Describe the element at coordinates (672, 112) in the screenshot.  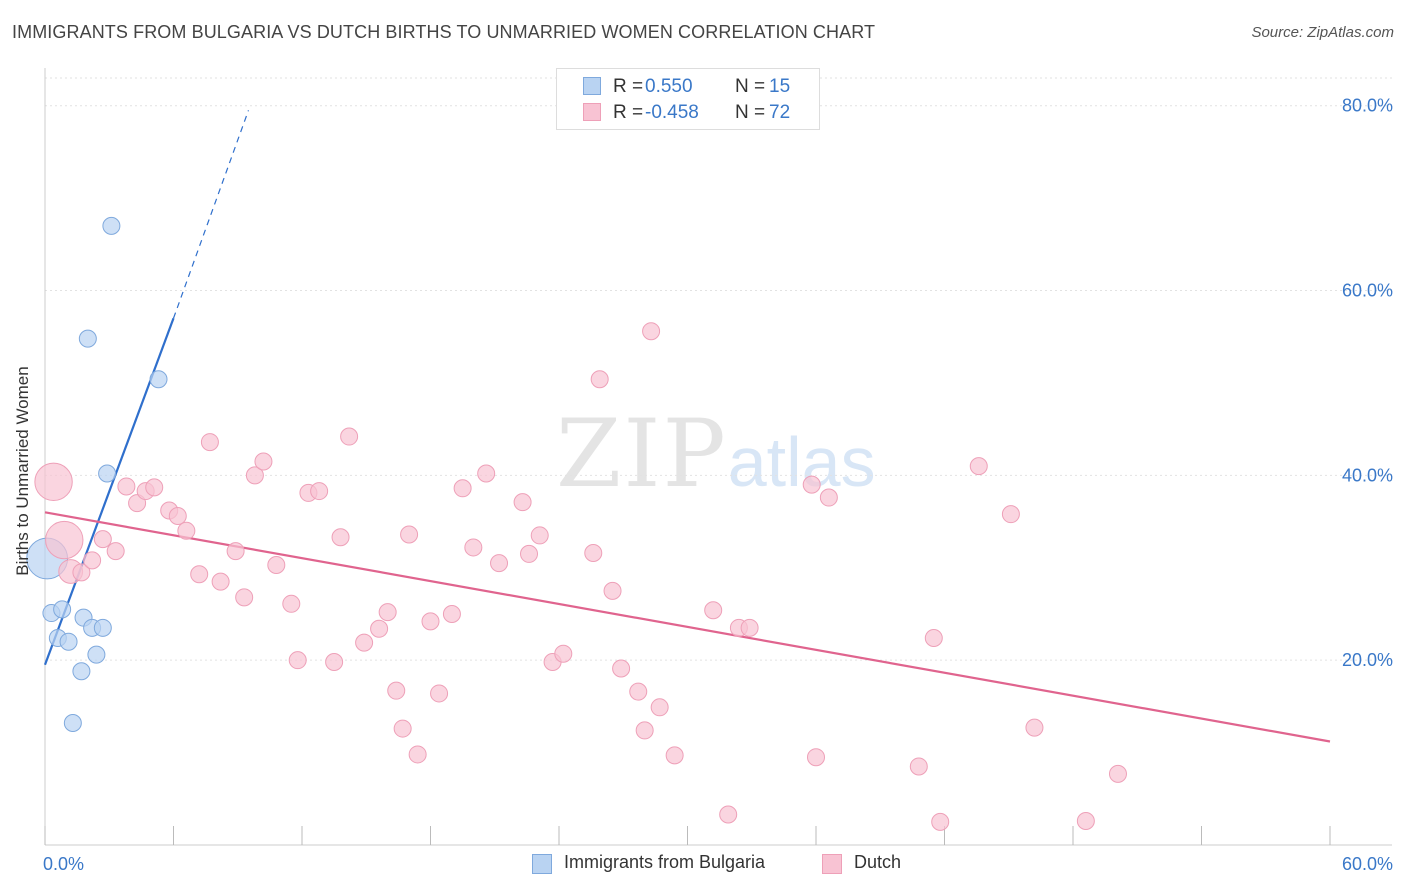
I see `r-value: -0.458` at that location.